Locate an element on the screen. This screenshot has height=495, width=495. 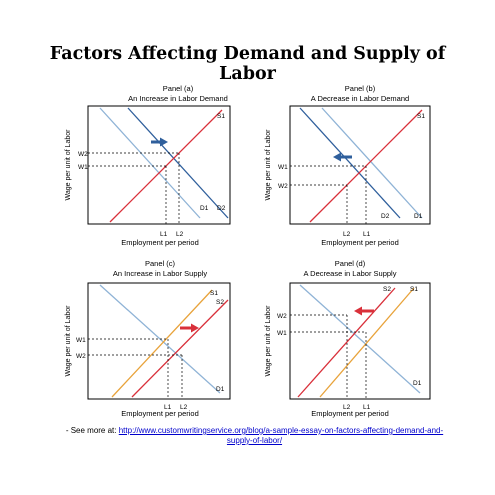
panel-c-wage-label-1: W1 is located at coordinates (81, 340).